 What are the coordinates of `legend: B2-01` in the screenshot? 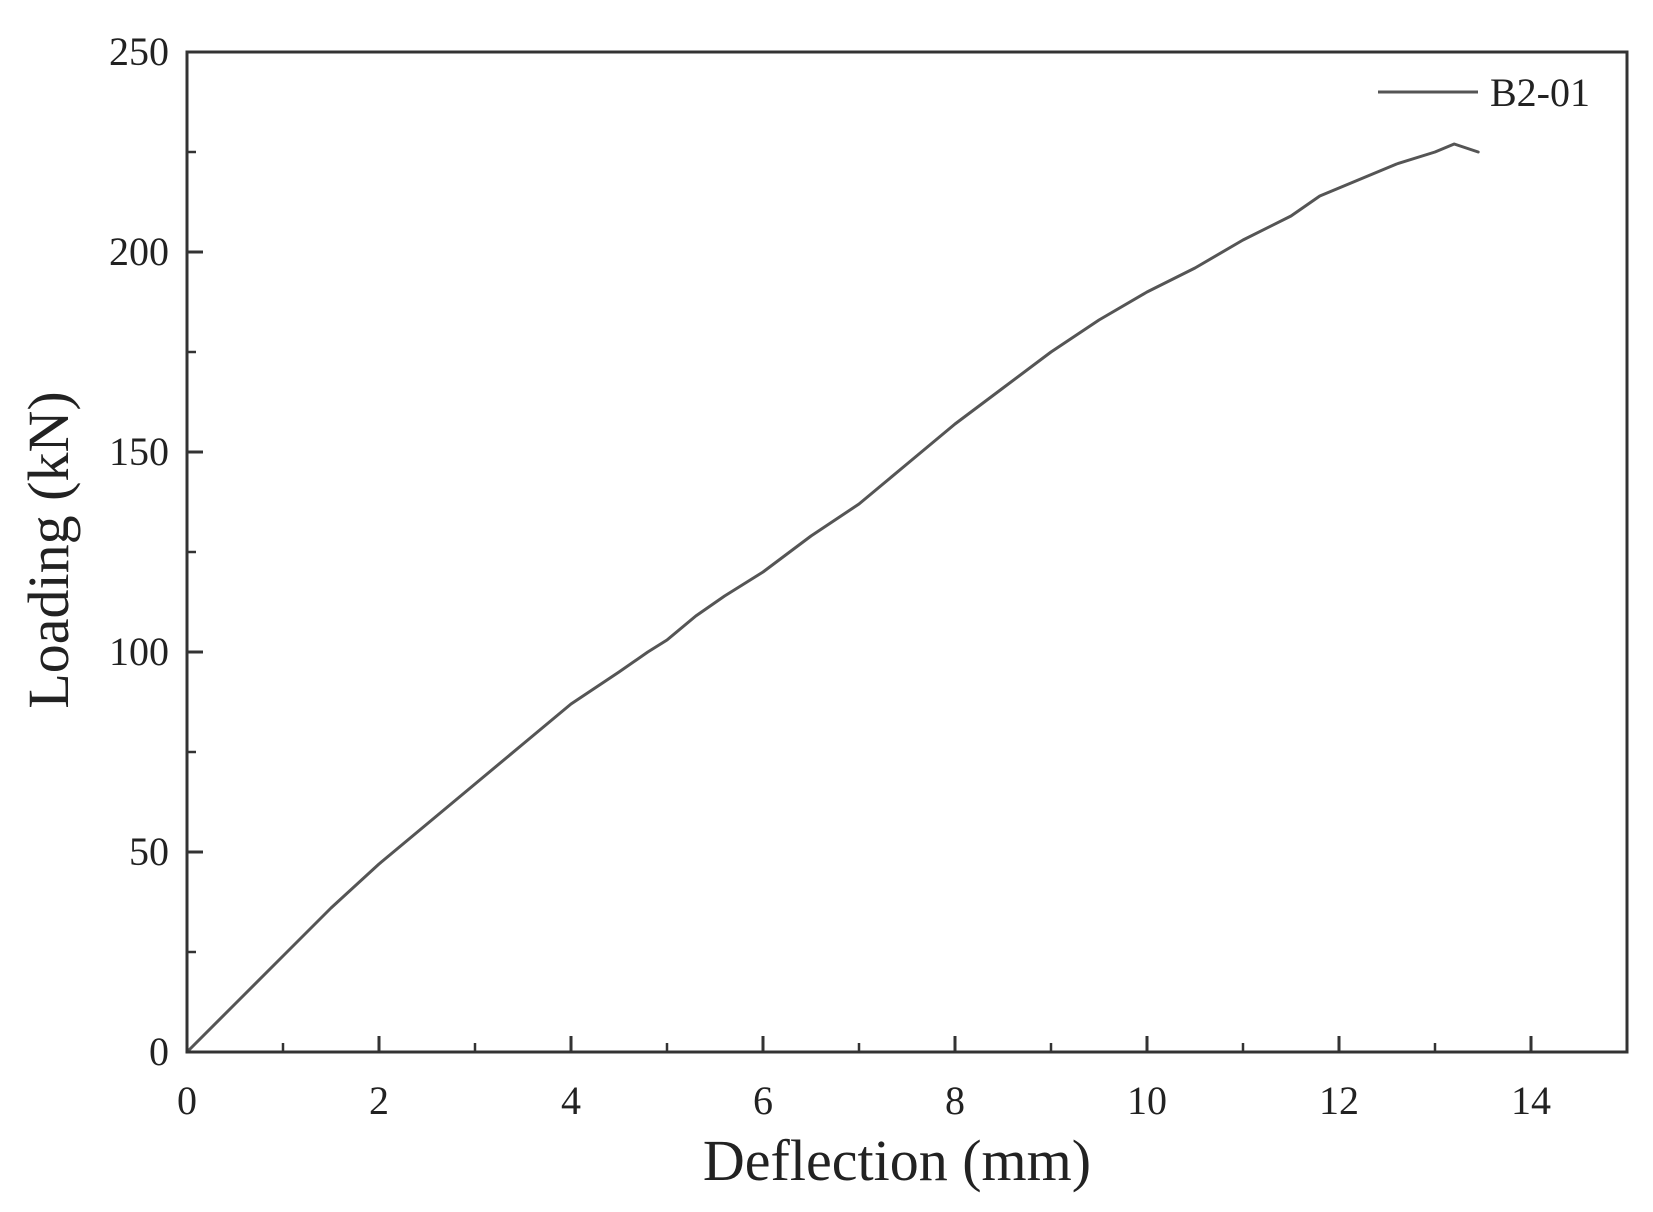 It's located at (1484, 92).